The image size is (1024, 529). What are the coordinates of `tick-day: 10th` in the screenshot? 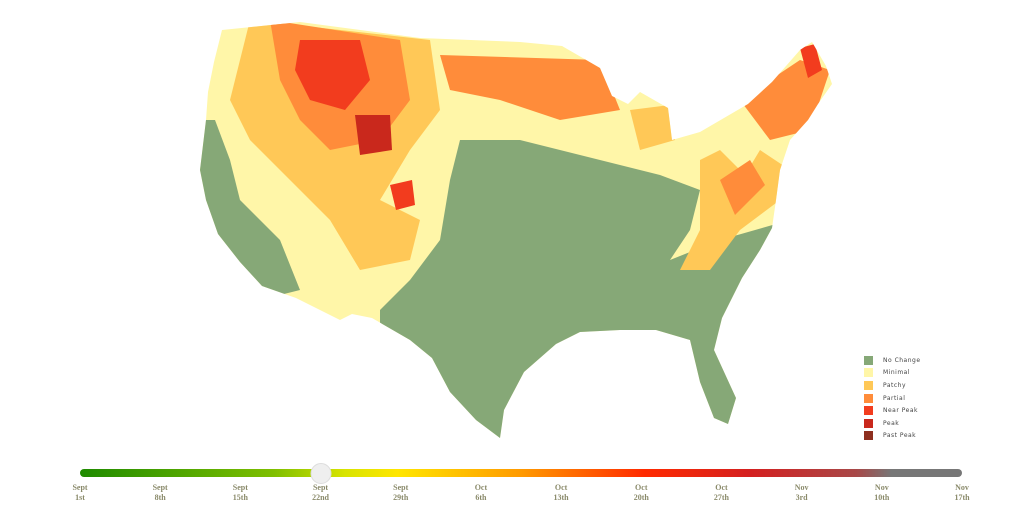 It's located at (882, 497).